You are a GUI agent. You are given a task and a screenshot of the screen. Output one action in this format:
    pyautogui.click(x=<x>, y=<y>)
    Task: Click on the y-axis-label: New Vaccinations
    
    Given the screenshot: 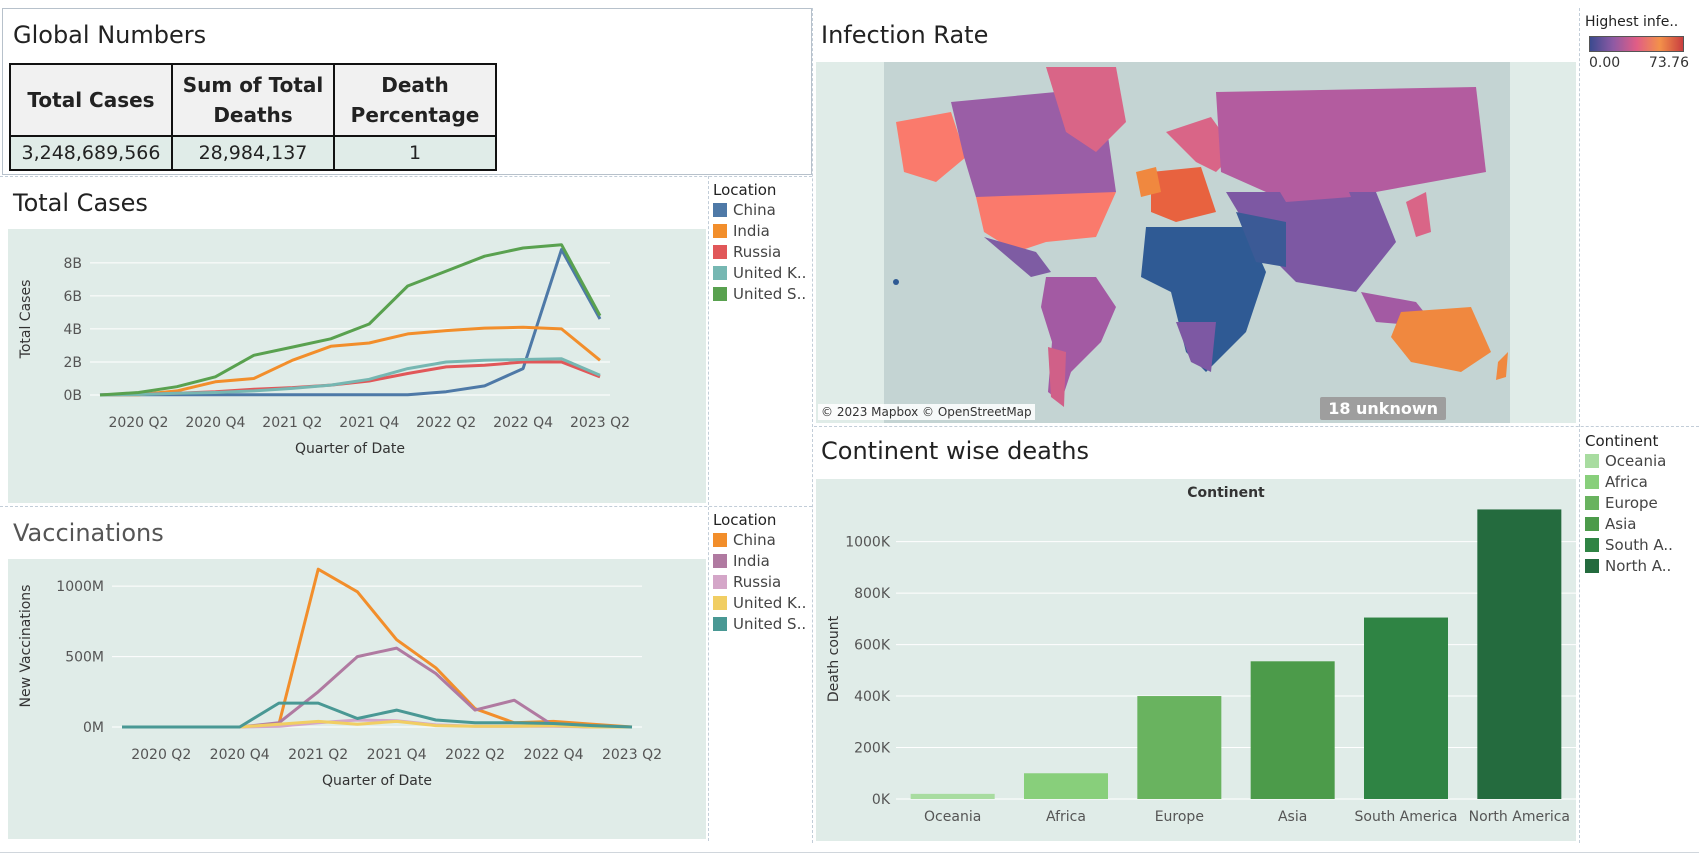 What is the action you would take?
    pyautogui.click(x=26, y=646)
    